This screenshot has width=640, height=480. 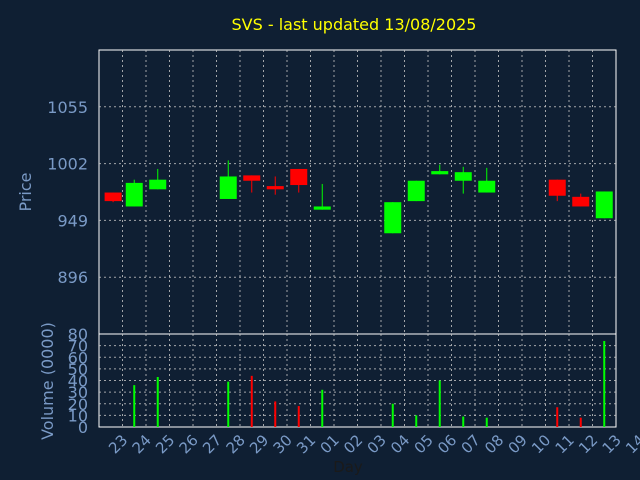 What do you see at coordinates (47, 381) in the screenshot?
I see `volume-axis-label: Volume (0000)` at bounding box center [47, 381].